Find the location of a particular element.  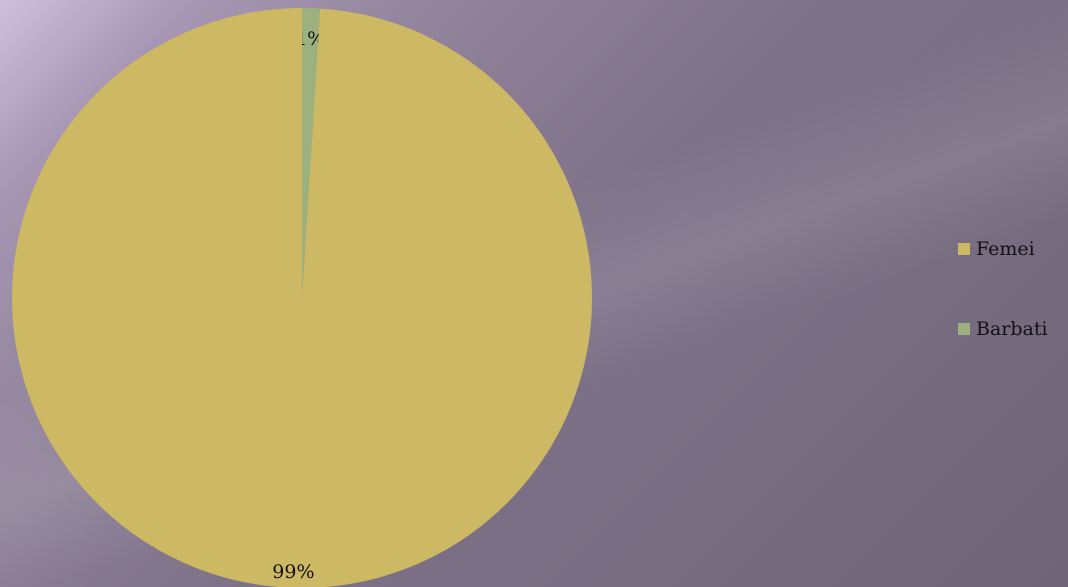

data-label-barbati: 1% is located at coordinates (310, 39).